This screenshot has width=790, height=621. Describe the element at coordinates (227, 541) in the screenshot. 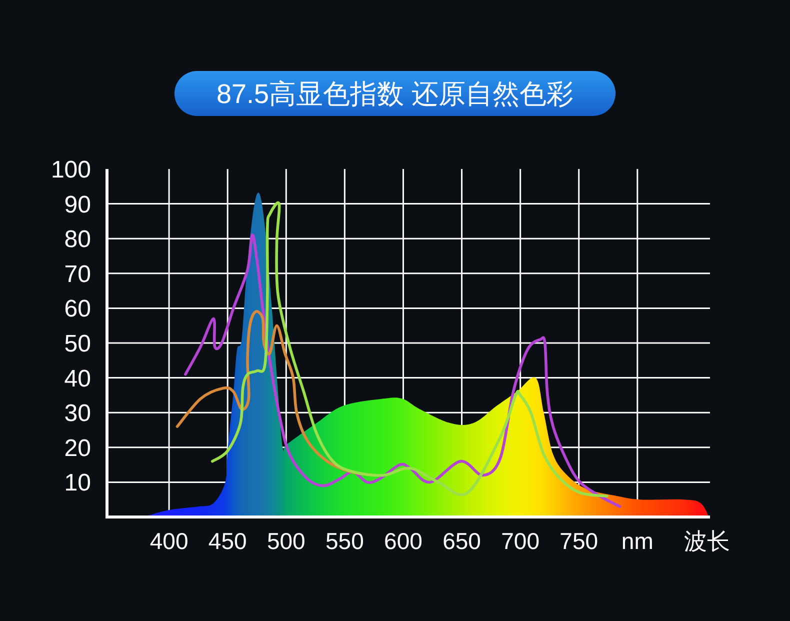

I see `x-tick-label: 450` at that location.